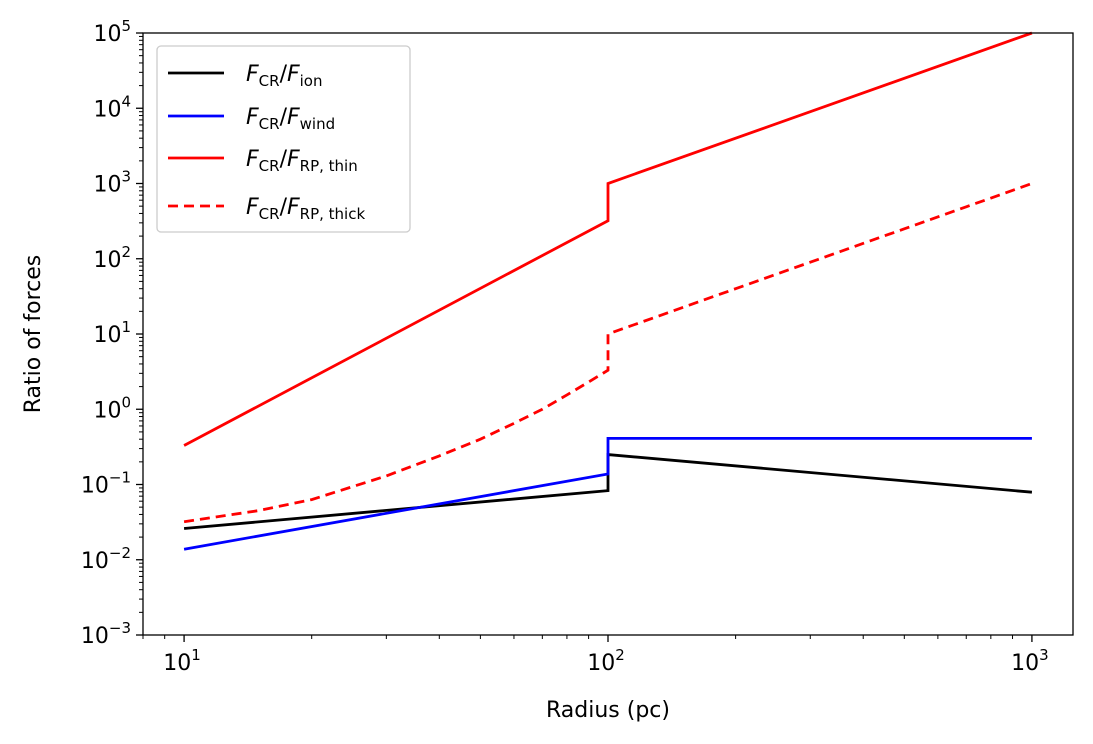 The image size is (1093, 744). Describe the element at coordinates (608, 710) in the screenshot. I see `x-axis-label: Radius (pc)` at that location.